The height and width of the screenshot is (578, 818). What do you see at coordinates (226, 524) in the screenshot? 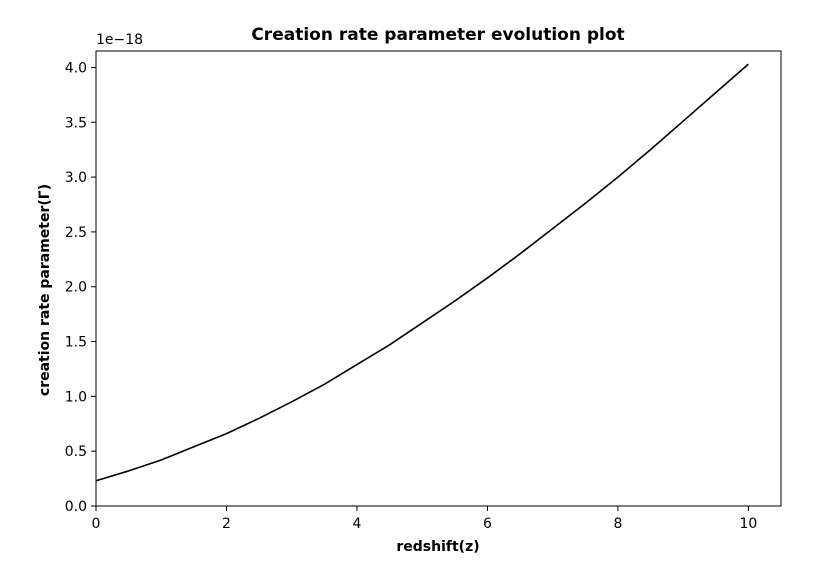
I see `x-tick-label: 2` at bounding box center [226, 524].